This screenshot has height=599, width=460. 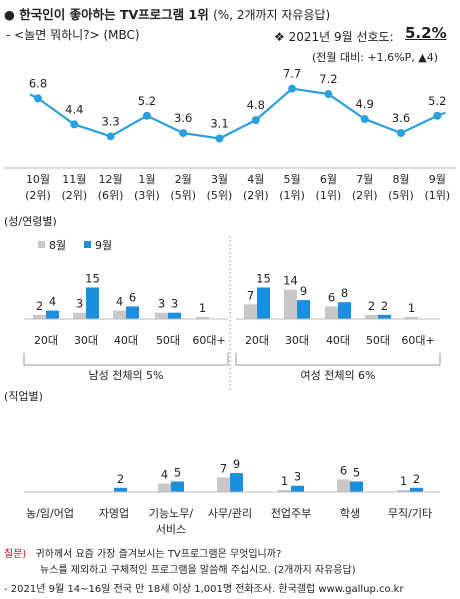 What do you see at coordinates (38, 83) in the screenshot?
I see `trend-value-label: 6.8` at bounding box center [38, 83].